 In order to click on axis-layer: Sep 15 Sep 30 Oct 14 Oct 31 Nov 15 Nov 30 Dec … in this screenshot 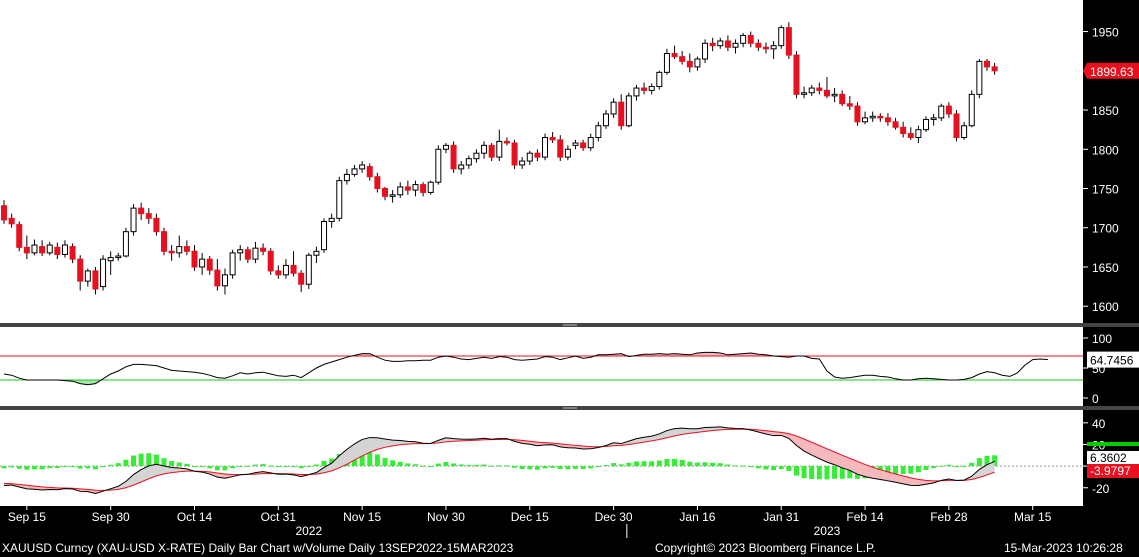, I will do `click(530, 522)`.